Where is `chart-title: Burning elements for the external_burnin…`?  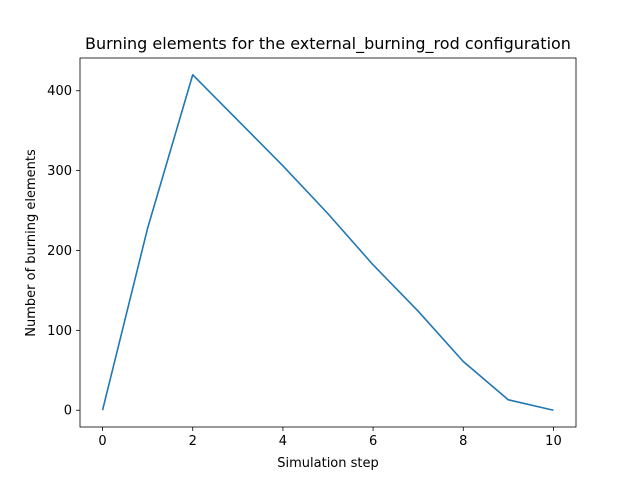
chart-title: Burning elements for the external_burnin… is located at coordinates (328, 44).